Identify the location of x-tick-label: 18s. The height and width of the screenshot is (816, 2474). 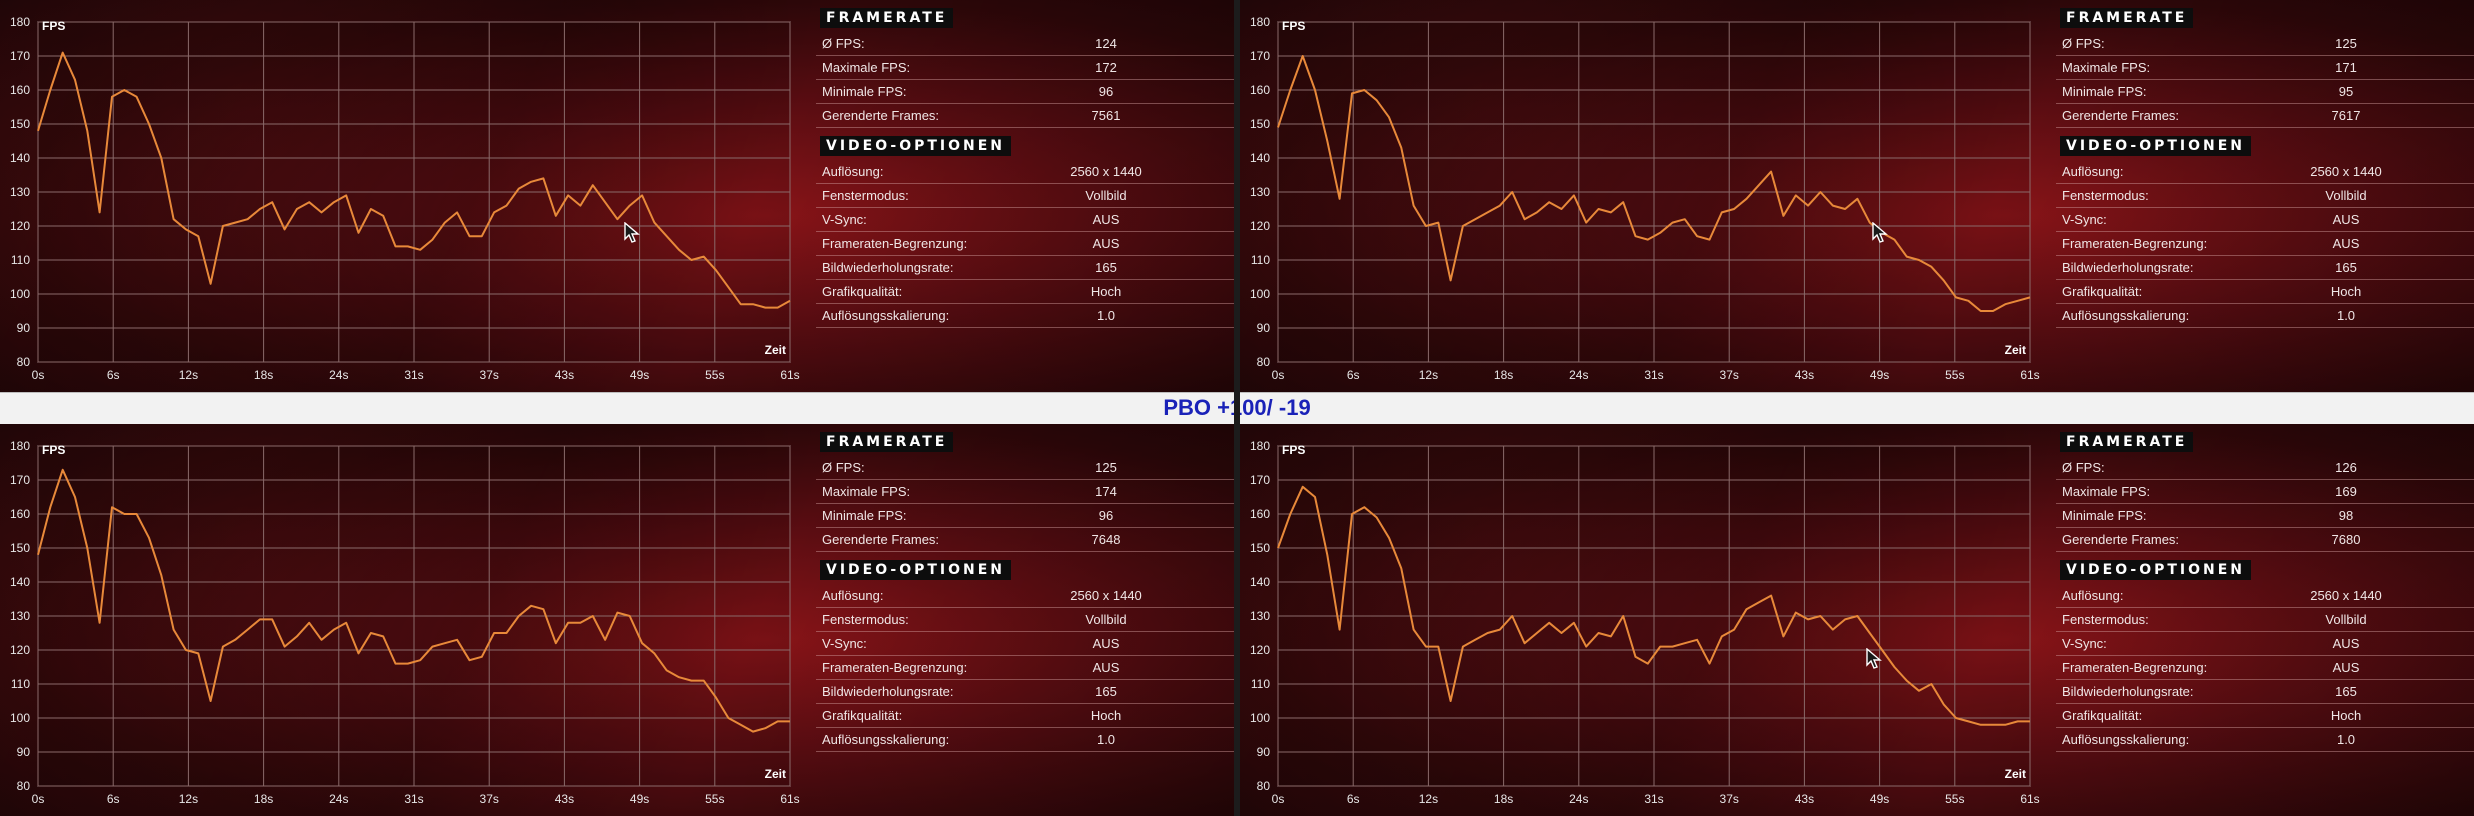
(263, 375).